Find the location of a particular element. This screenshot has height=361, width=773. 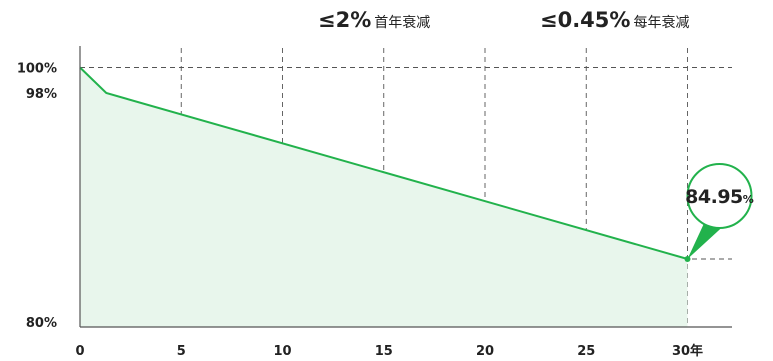

x-tick-label: 20 is located at coordinates (485, 351).